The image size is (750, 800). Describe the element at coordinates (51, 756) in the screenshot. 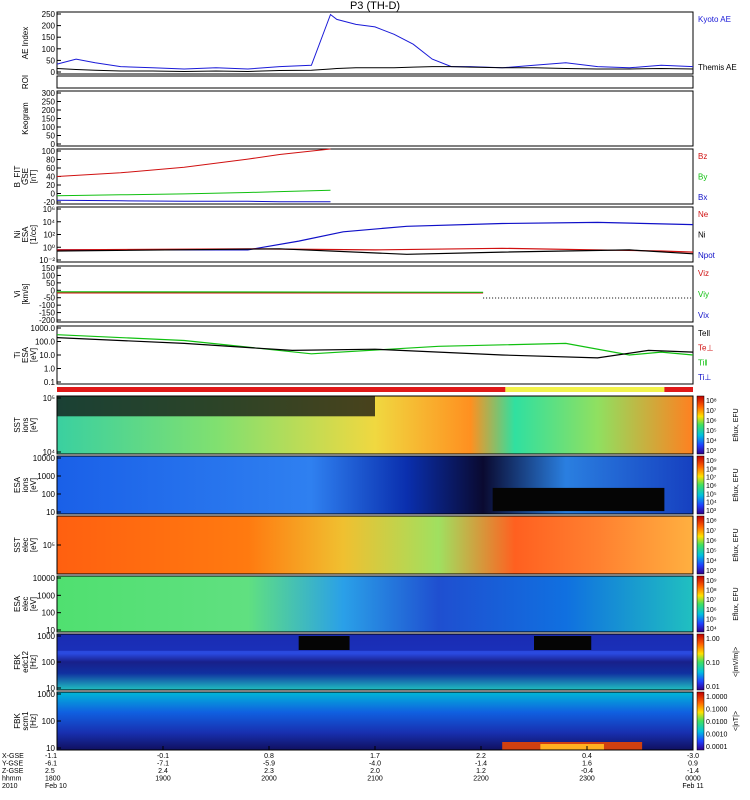

I see `x-tick-label: -1.1` at that location.